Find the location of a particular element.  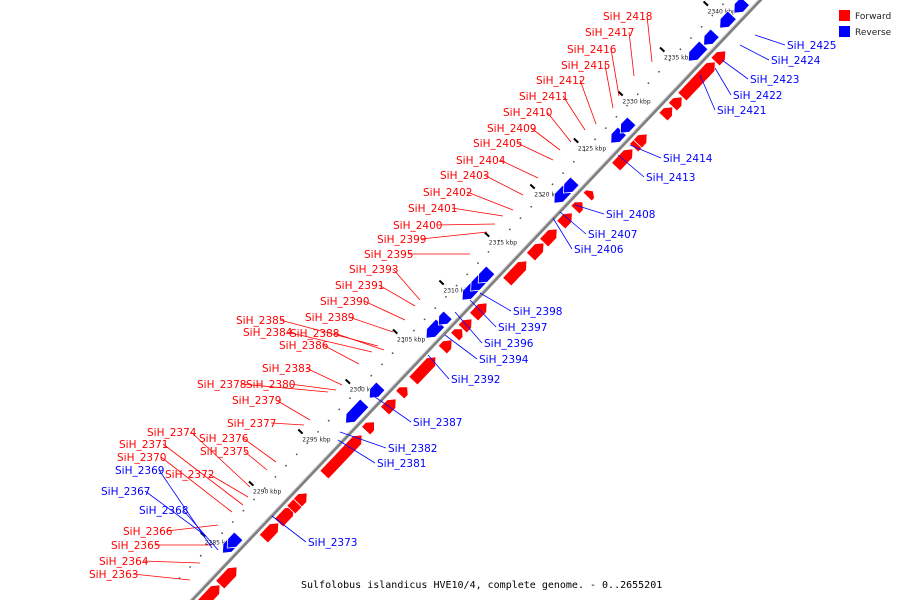

reverse-gene-label: SiH_2421 is located at coordinates (741, 111).